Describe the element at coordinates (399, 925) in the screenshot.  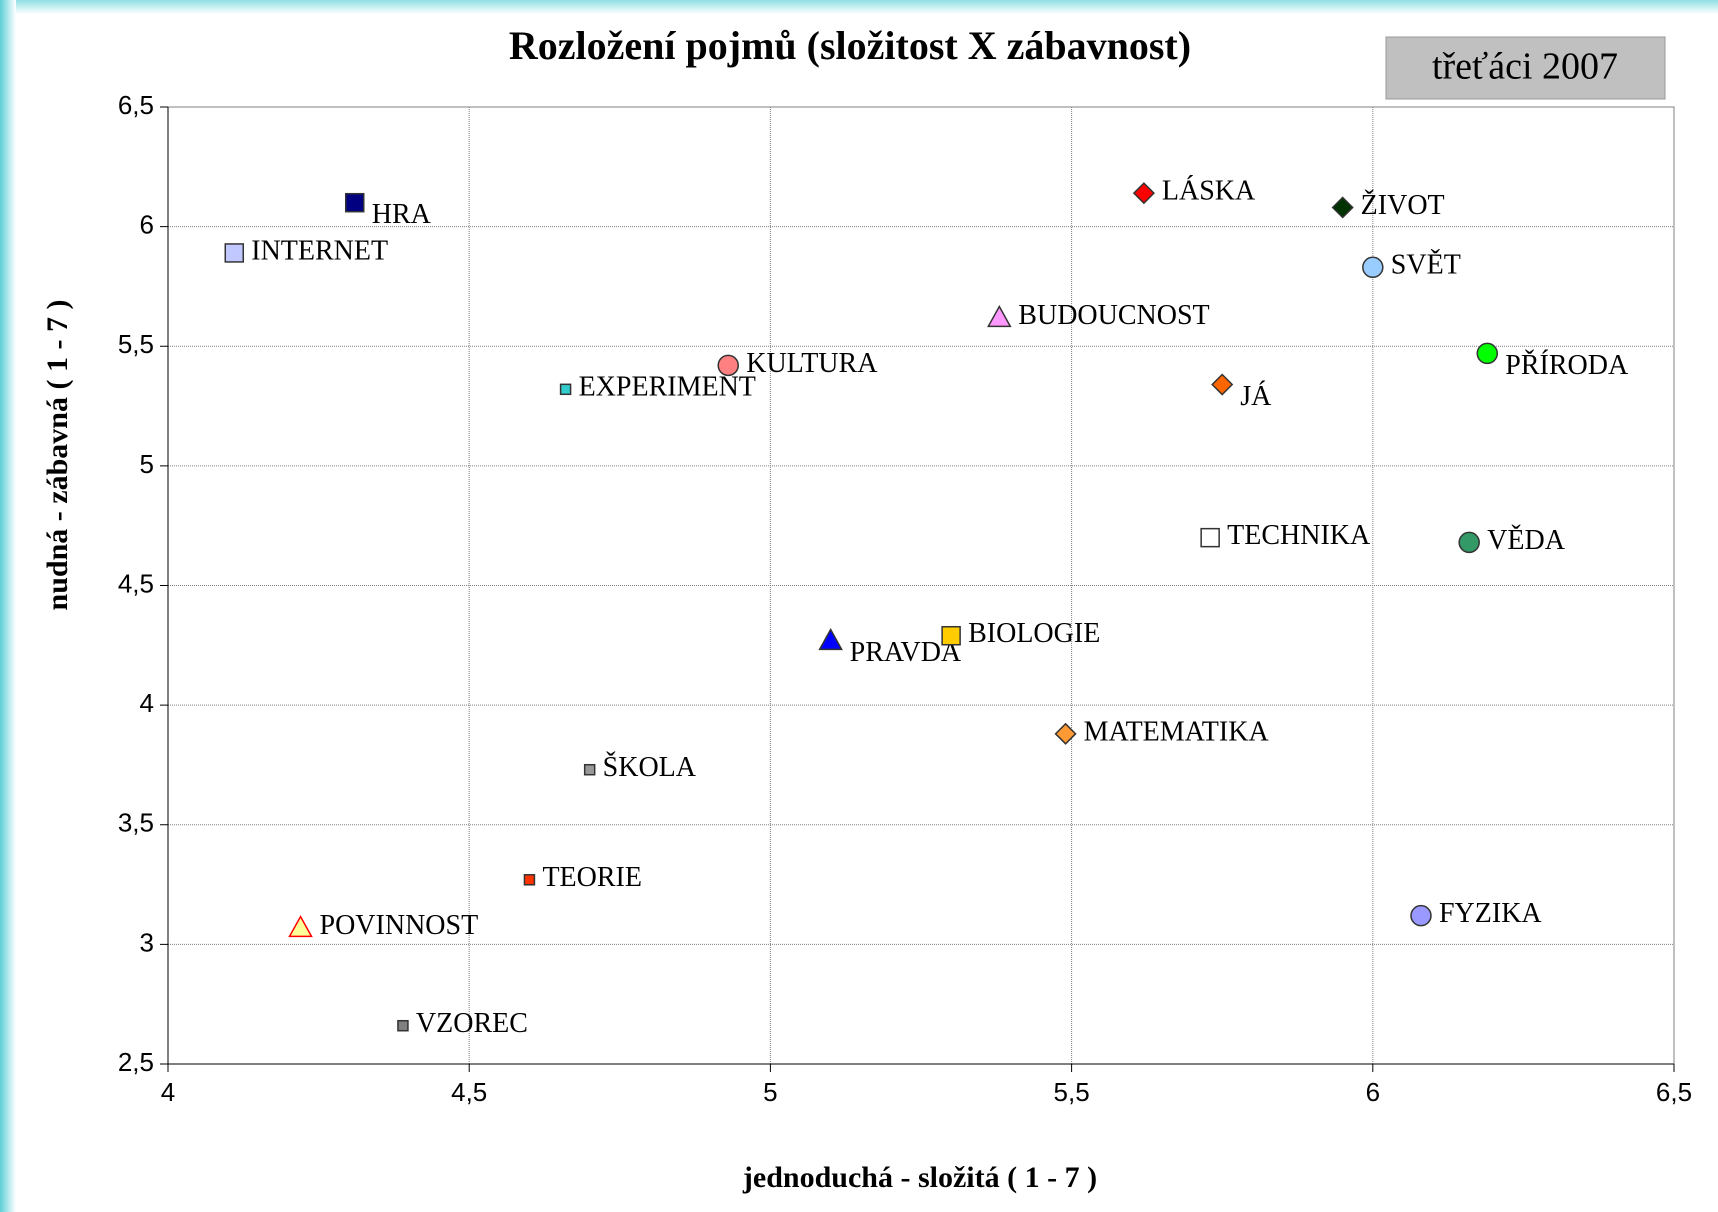
I see `point-label: POVINNOST` at that location.